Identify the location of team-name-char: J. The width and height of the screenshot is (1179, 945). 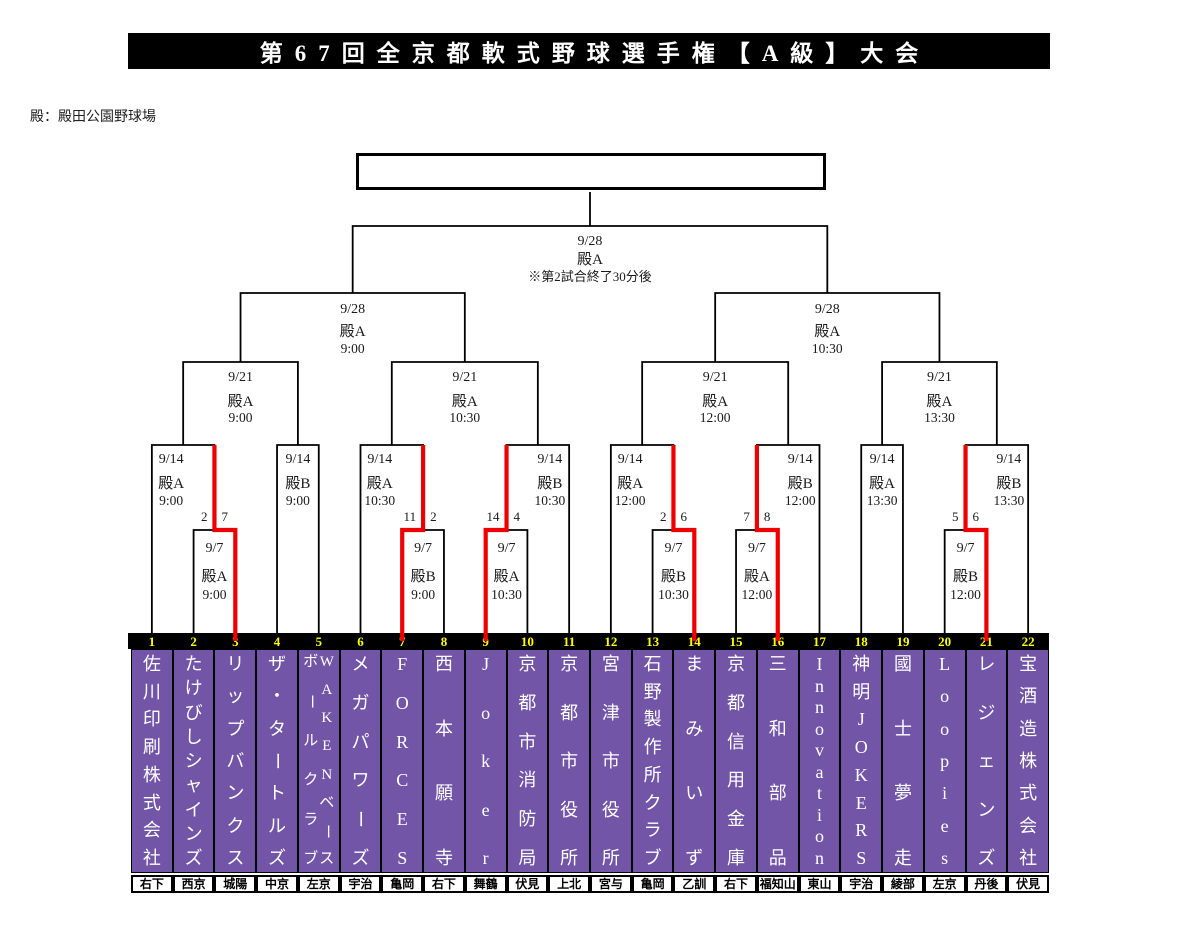
(861, 719).